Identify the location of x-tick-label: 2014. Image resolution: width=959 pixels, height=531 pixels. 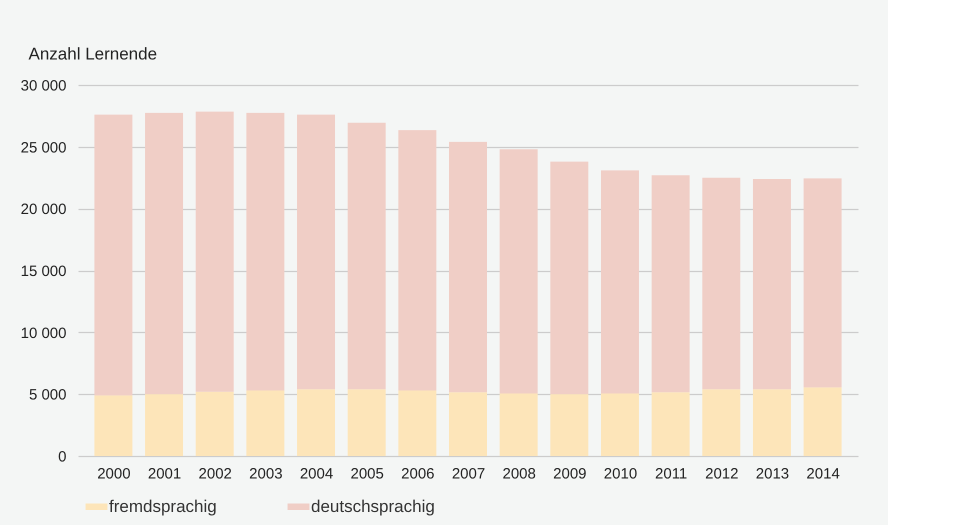
(823, 474).